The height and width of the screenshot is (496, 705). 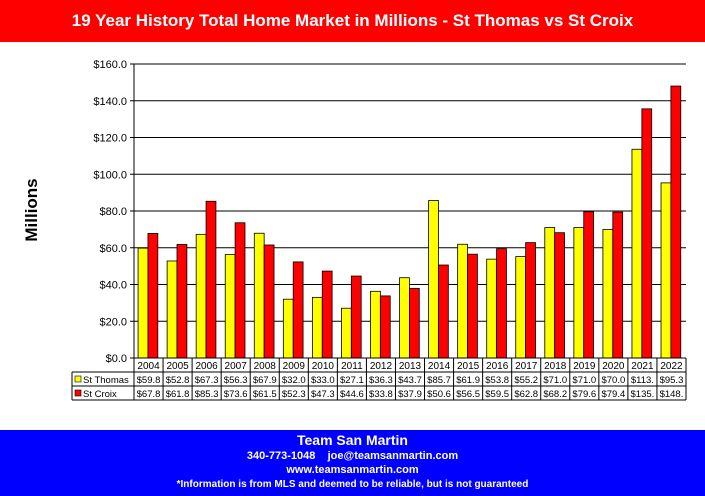 I want to click on data-label: $148., so click(x=672, y=394).